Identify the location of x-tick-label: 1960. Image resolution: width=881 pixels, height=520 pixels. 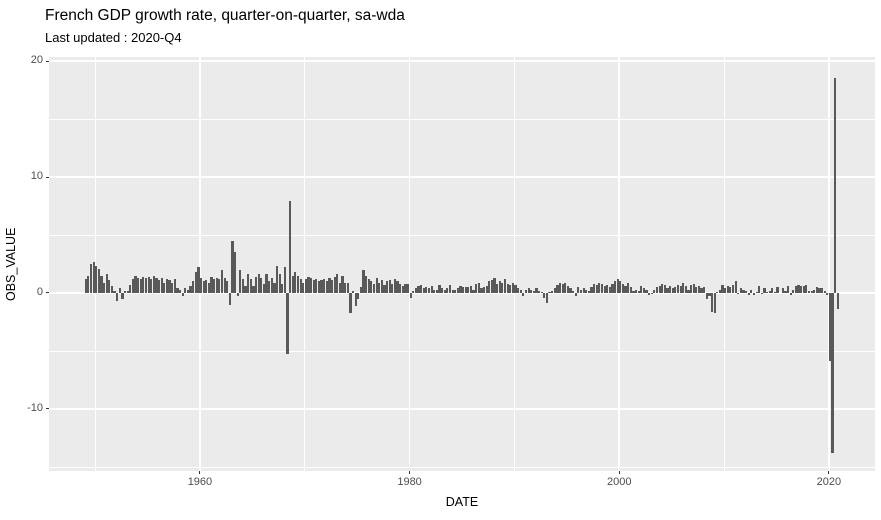
(200, 482).